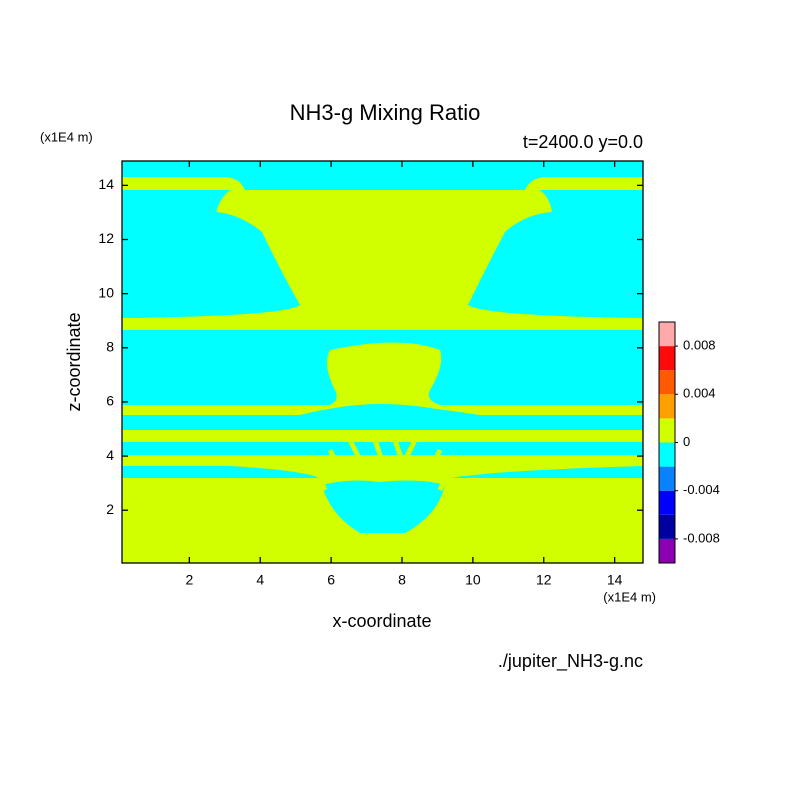 The width and height of the screenshot is (804, 809). Describe the element at coordinates (106, 184) in the screenshot. I see `y-tick-label: 14` at that location.